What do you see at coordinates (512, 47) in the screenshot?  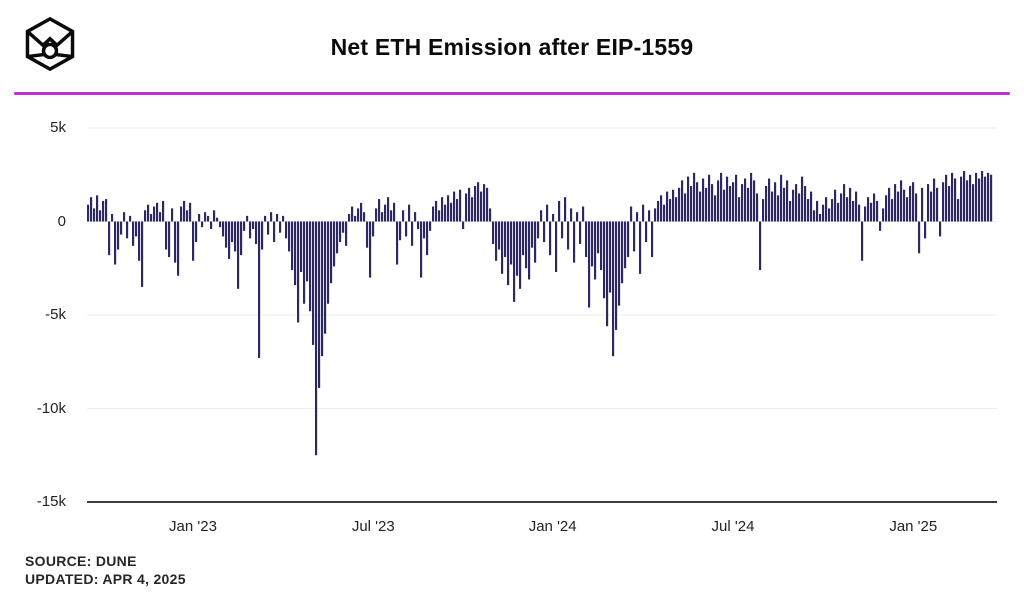 I see `page-title: Net ETH Emission after EIP-1559` at bounding box center [512, 47].